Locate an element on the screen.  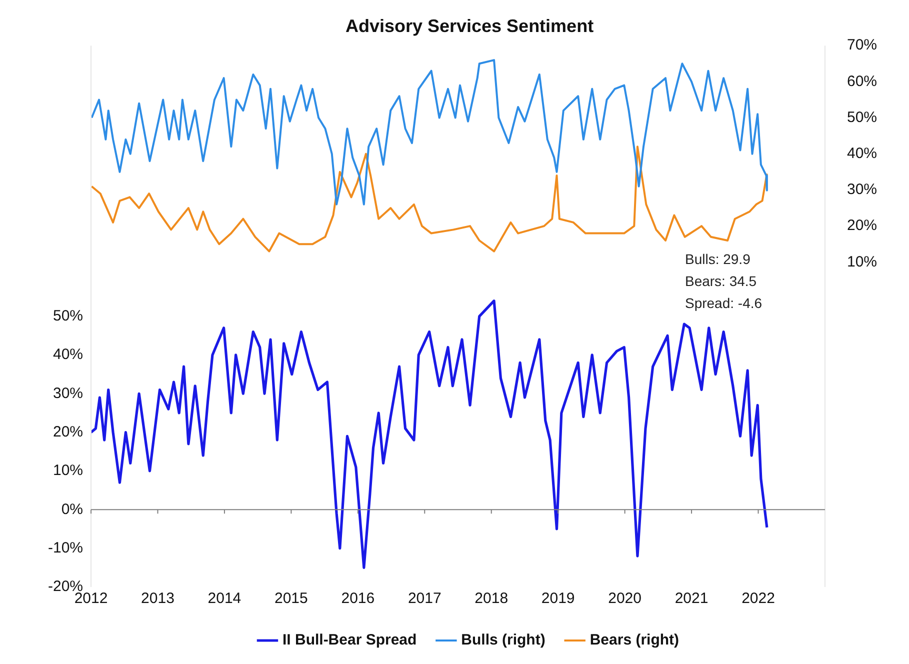
y-tick-label: 30% is located at coordinates (68, 393).